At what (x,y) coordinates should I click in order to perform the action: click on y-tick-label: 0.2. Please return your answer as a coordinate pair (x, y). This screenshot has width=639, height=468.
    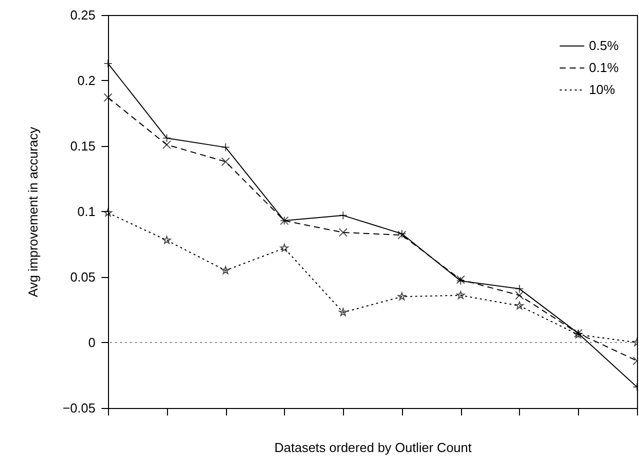
    Looking at the image, I should click on (86, 80).